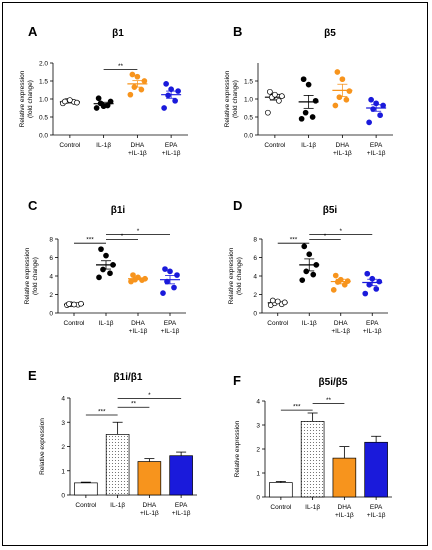 The width and height of the screenshot is (432, 550). What do you see at coordinates (258, 426) in the screenshot?
I see `y-tick-label: 3` at bounding box center [258, 426].